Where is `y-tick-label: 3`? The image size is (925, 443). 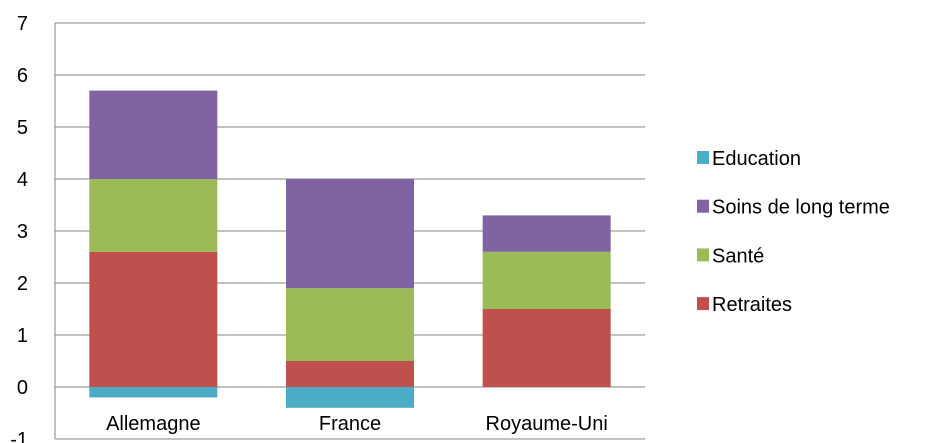
y-tick-label: 3 is located at coordinates (22, 232).